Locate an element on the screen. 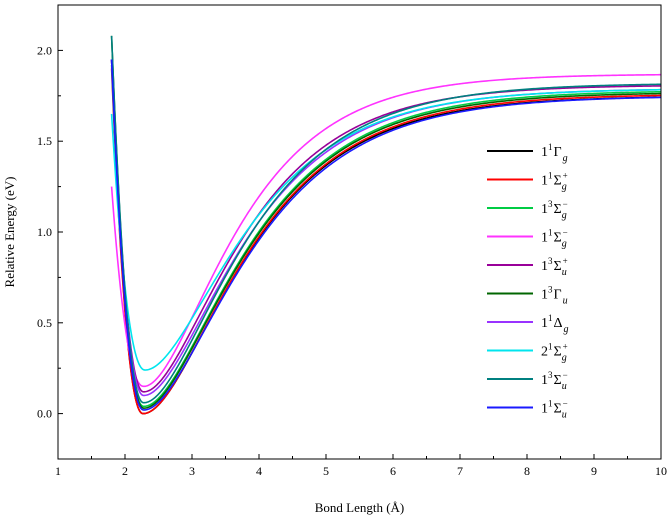 This screenshot has height=518, width=671. legend-label: 11Σ− g is located at coordinates (554, 239).